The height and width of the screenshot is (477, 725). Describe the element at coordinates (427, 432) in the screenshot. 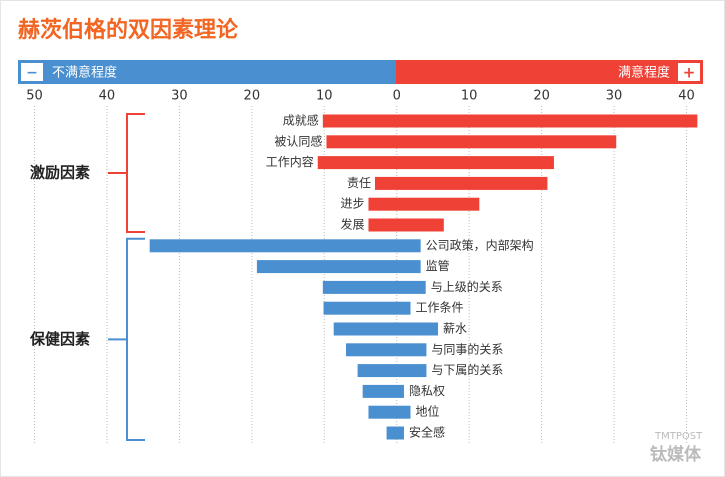

I see `bar-label: 安全感` at that location.